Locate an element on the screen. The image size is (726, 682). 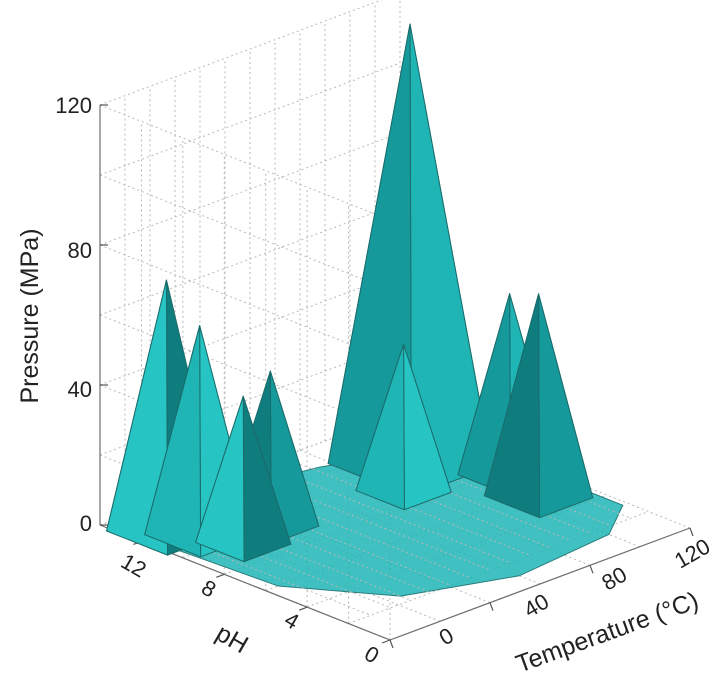
temp-tick-0: 0 is located at coordinates (446, 637).